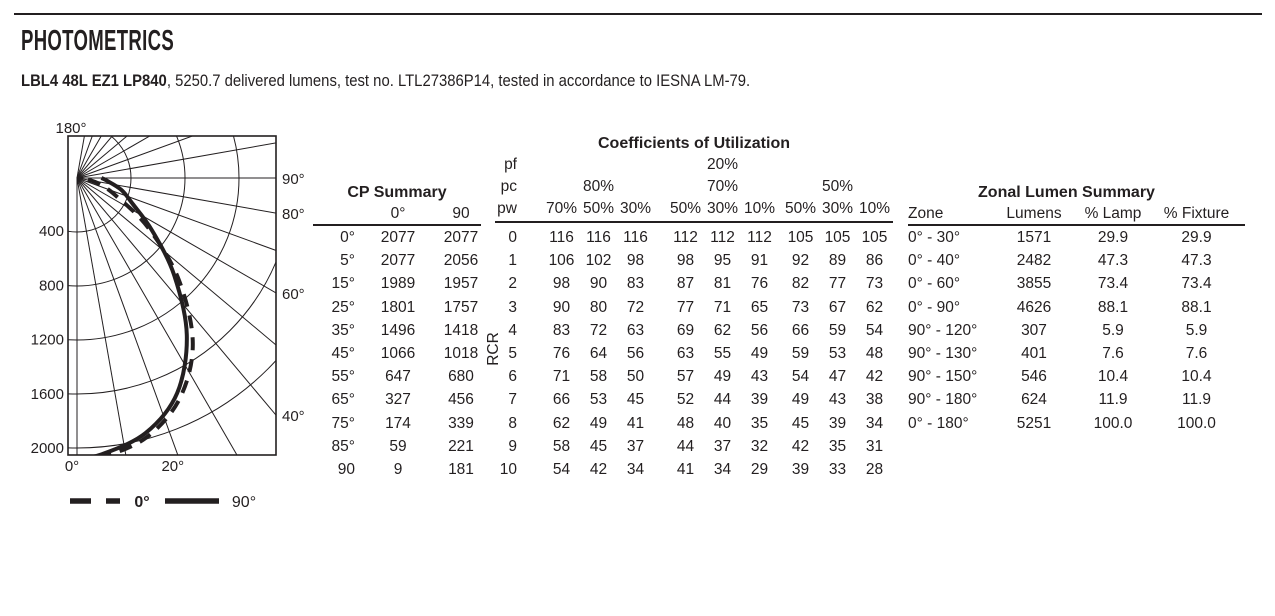  Describe the element at coordinates (461, 213) in the screenshot. I see `cp-header-90deg: 90` at that location.